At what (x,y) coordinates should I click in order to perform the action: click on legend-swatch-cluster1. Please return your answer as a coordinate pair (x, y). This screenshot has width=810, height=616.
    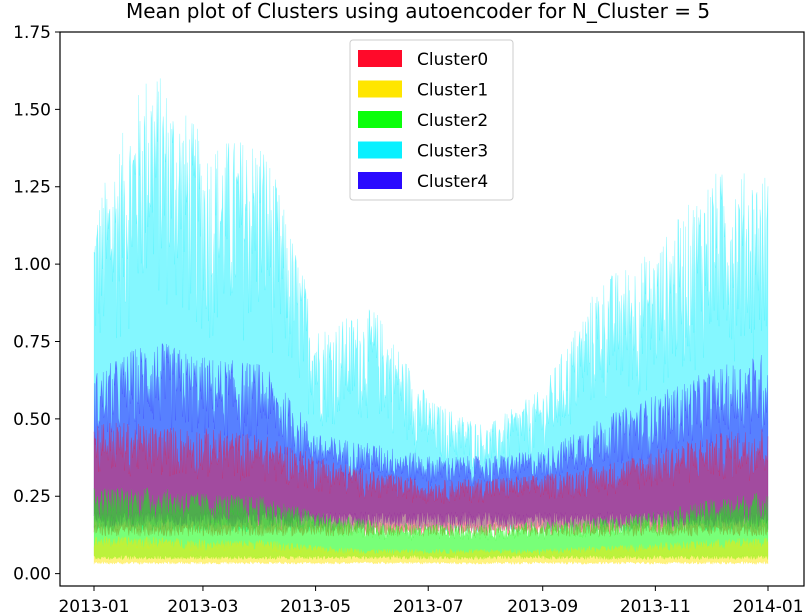
    Looking at the image, I should click on (380, 89).